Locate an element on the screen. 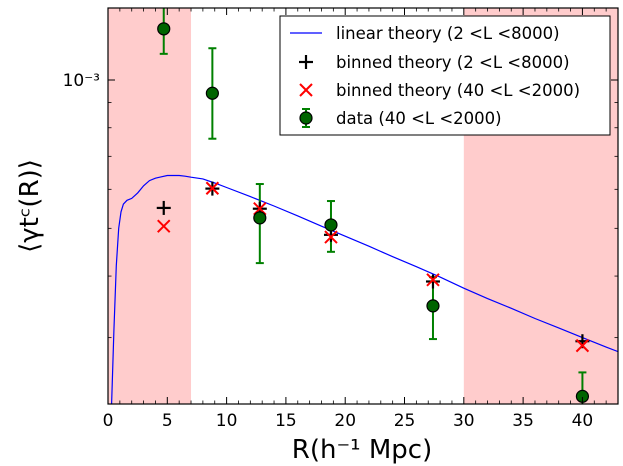  legend-errorbar-marker is located at coordinates (306, 118).